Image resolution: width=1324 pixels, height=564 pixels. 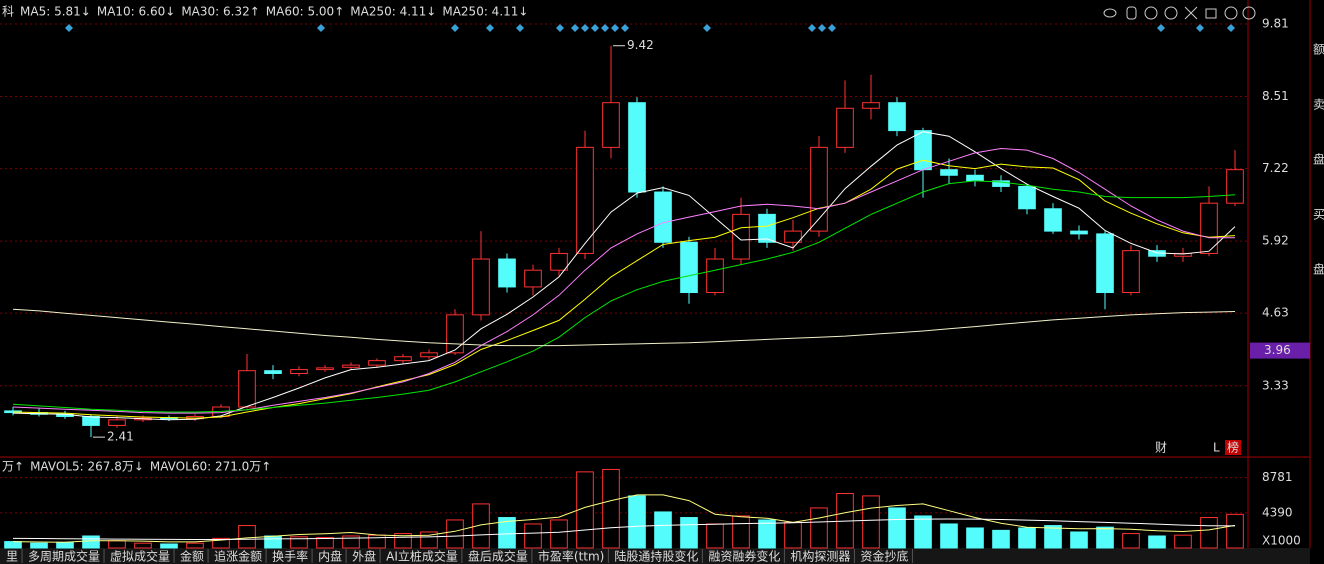 I want to click on legend-entry: MA5: 5.81↓, so click(x=55, y=12).